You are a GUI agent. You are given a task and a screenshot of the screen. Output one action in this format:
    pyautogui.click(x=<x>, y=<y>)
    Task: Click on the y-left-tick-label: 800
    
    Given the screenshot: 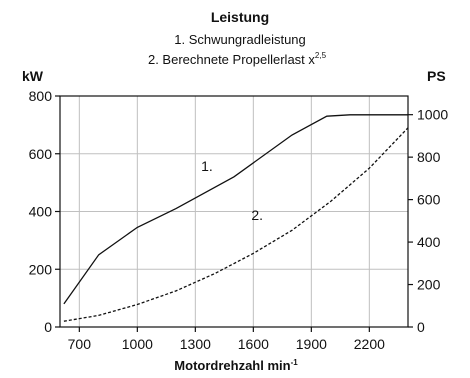 What is the action you would take?
    pyautogui.click(x=41, y=96)
    